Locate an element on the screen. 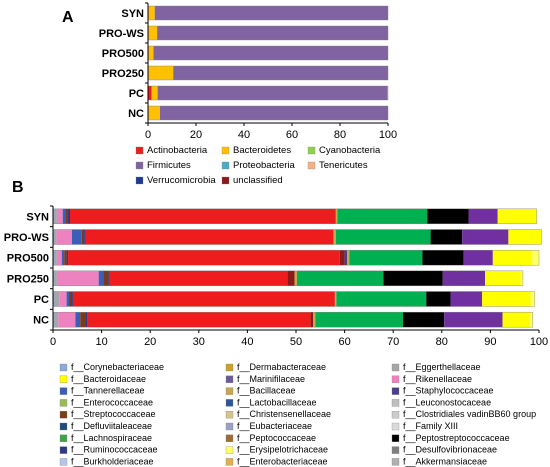 The height and width of the screenshot is (467, 550). legend-label: f__Lactobacillaceae is located at coordinates (277, 402).